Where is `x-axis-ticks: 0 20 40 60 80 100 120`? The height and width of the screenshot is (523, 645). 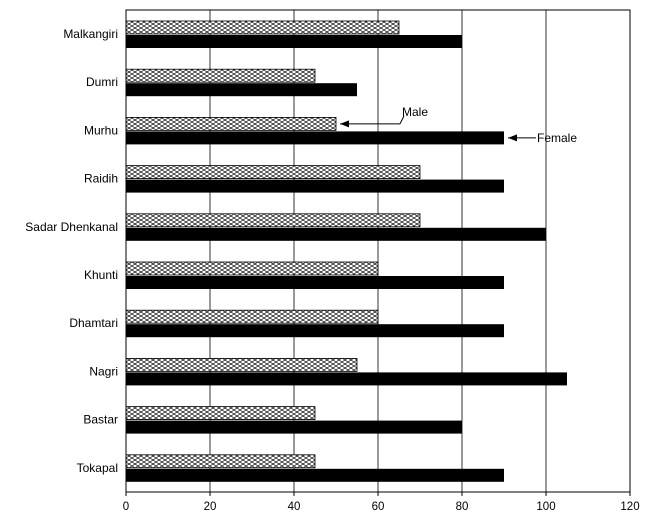
x-axis-ticks: 0 20 40 60 80 100 120 is located at coordinates (381, 502).